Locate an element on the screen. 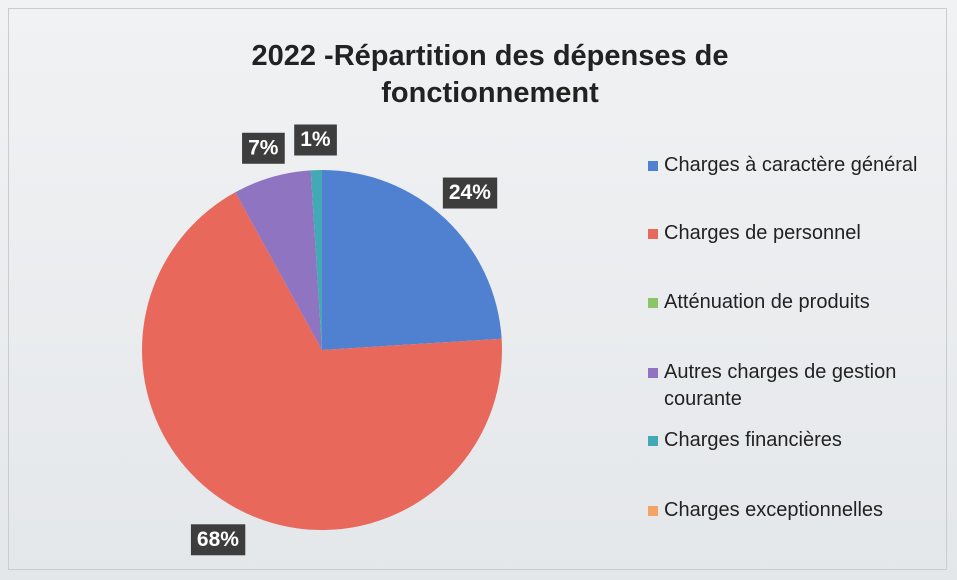  value-label-text: 1% is located at coordinates (315, 139).